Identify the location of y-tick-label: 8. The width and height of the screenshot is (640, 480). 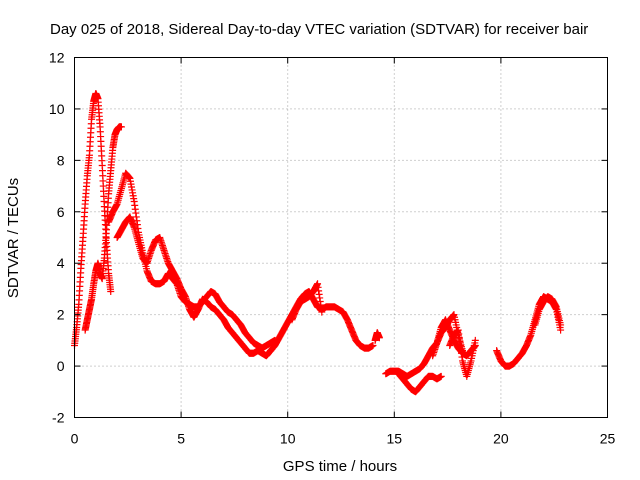
(61, 160).